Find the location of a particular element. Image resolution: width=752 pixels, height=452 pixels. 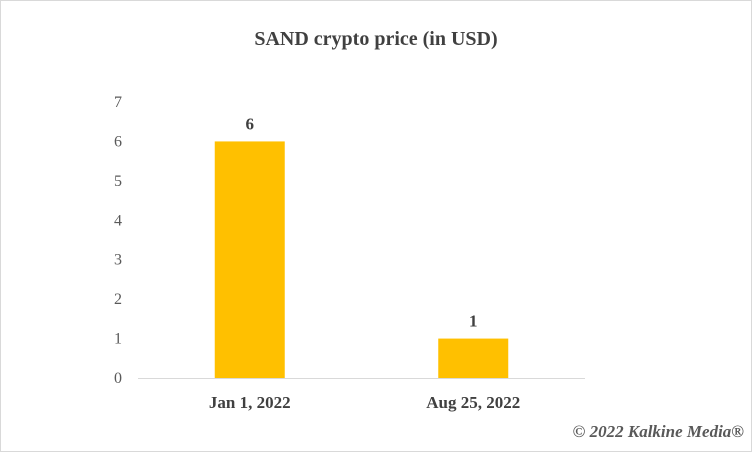

y-tick-label: 2 is located at coordinates (118, 299).